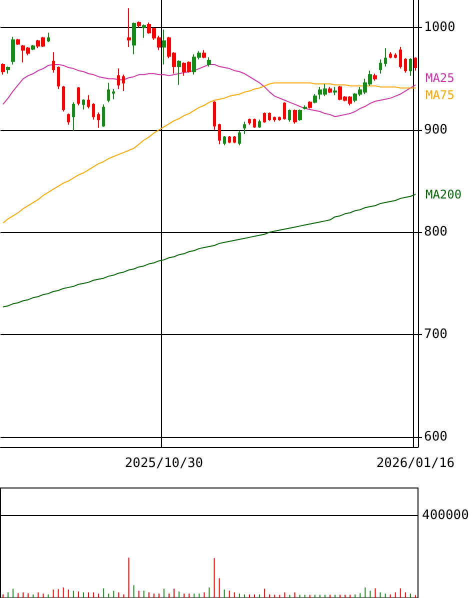 This screenshot has height=598, width=472. Describe the element at coordinates (440, 28) in the screenshot. I see `y-tick-label: 1000` at that location.